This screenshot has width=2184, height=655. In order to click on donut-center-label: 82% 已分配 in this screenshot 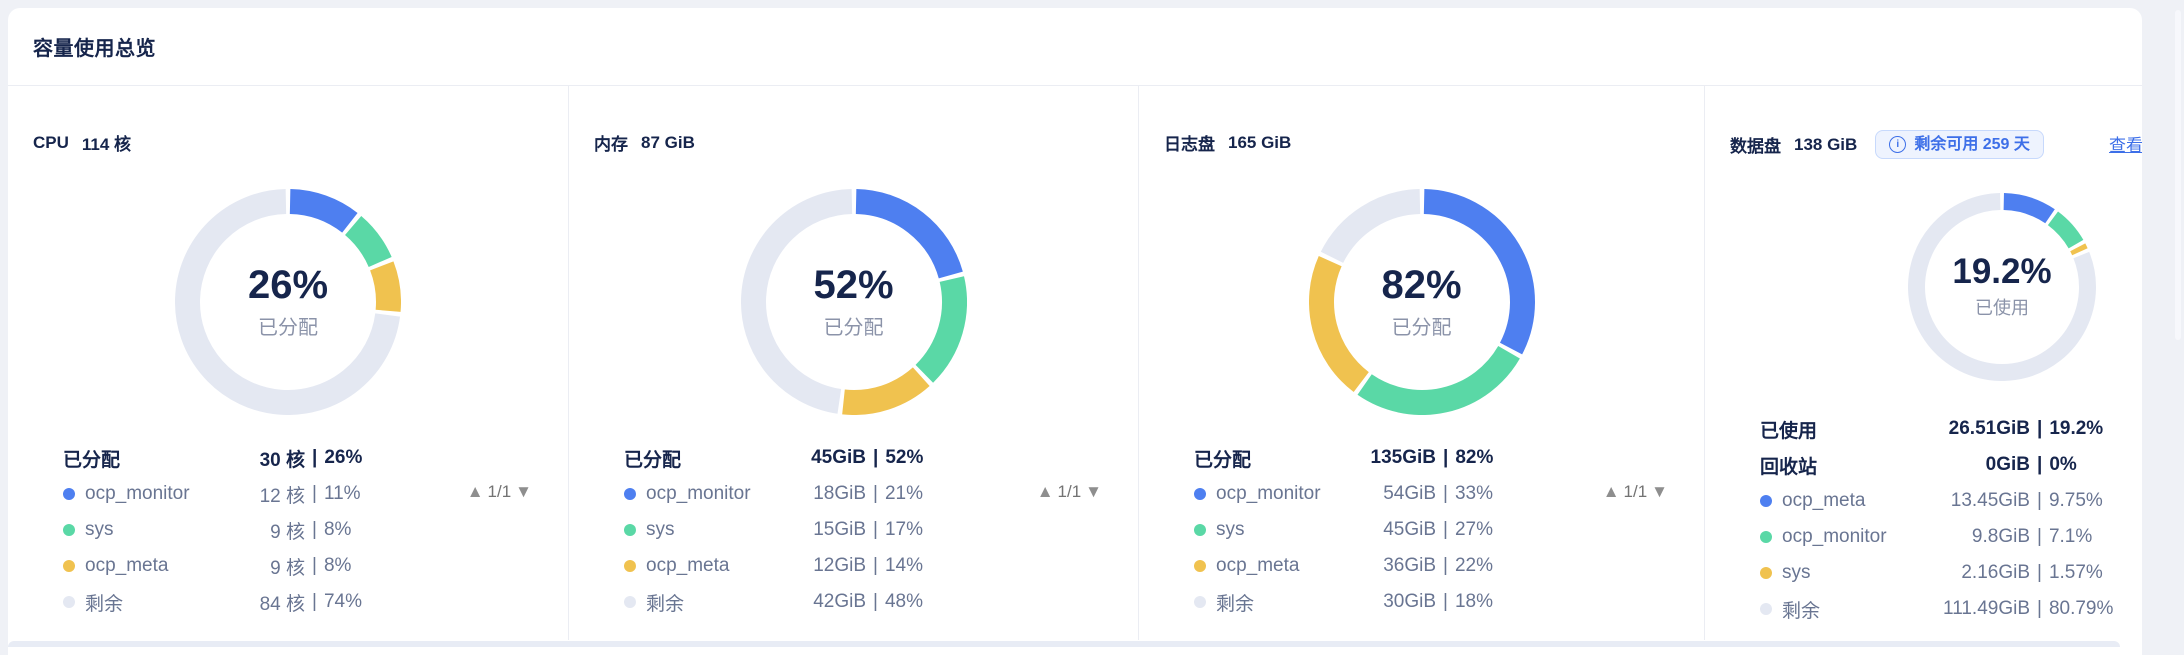, I will do `click(1422, 302)`.